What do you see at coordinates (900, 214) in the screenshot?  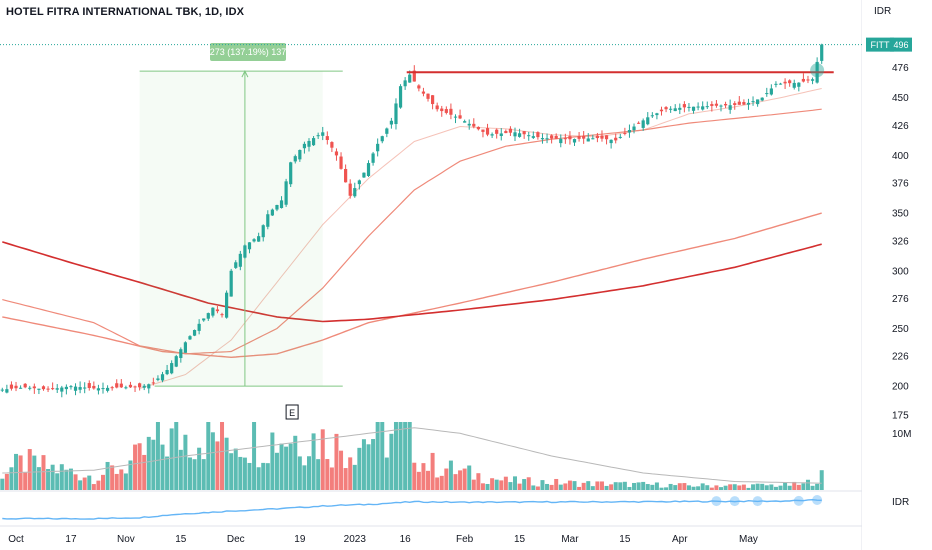 I see `price-axis-tick: 350` at bounding box center [900, 214].